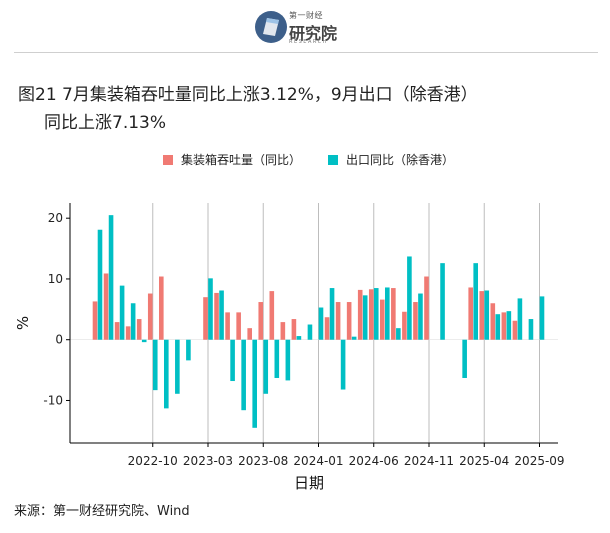 This screenshot has width=610, height=533. What do you see at coordinates (59, 340) in the screenshot?
I see `y-tick-label: 0` at bounding box center [59, 340].